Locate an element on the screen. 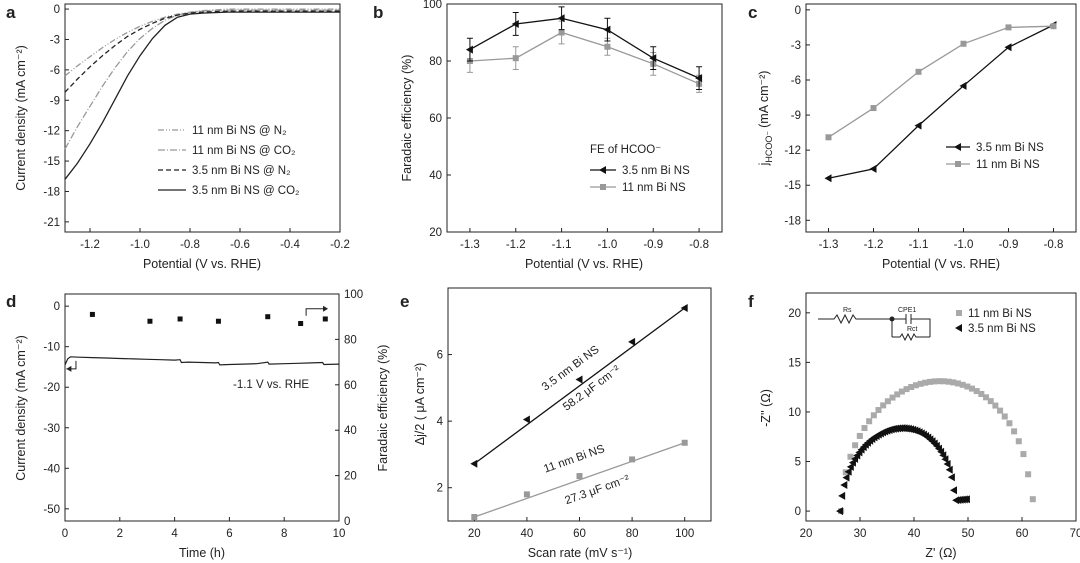  panel-a-legend-entry: 3.5 nm Bi NS @ CO₂ is located at coordinates (229, 191).